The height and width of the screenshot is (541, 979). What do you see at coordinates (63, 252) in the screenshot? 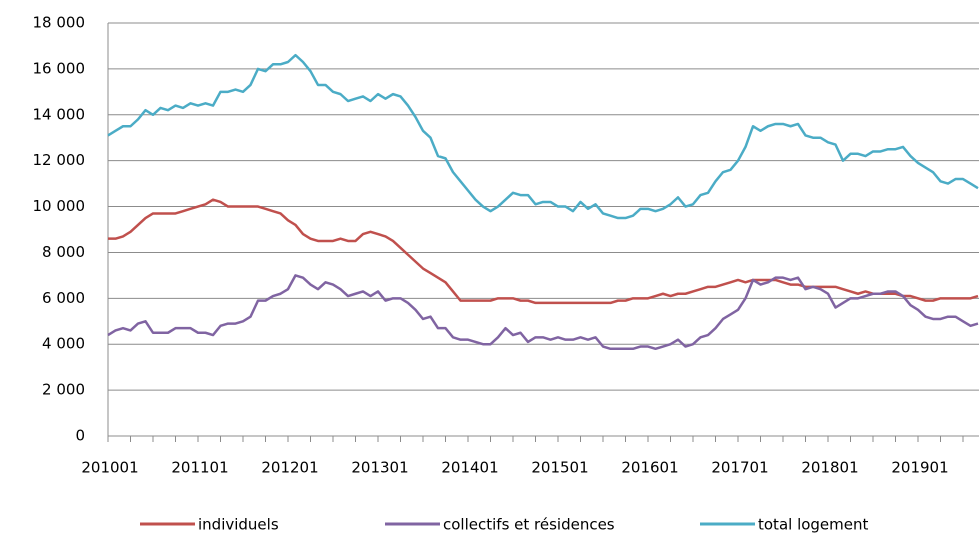
I see `y-tick-label: 8 000` at bounding box center [63, 252].